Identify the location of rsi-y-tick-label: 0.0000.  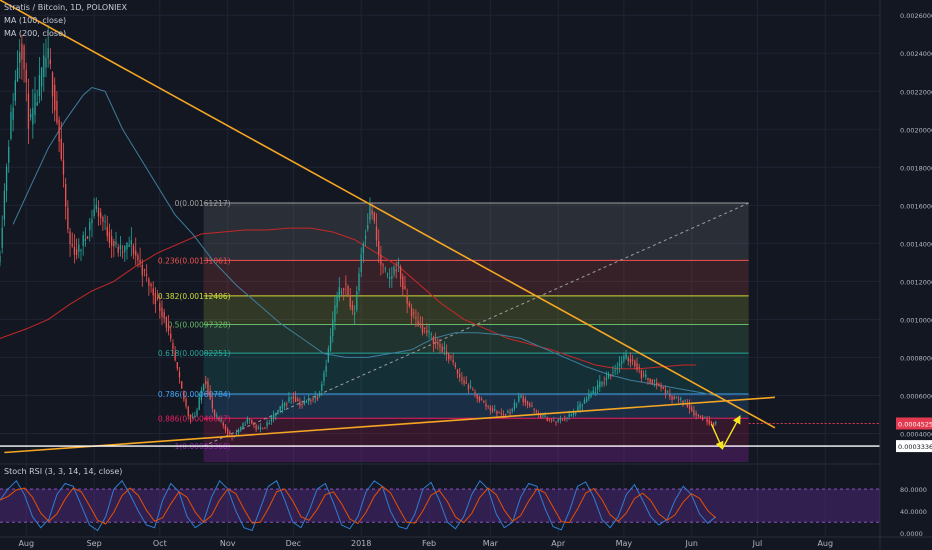
(911, 534).